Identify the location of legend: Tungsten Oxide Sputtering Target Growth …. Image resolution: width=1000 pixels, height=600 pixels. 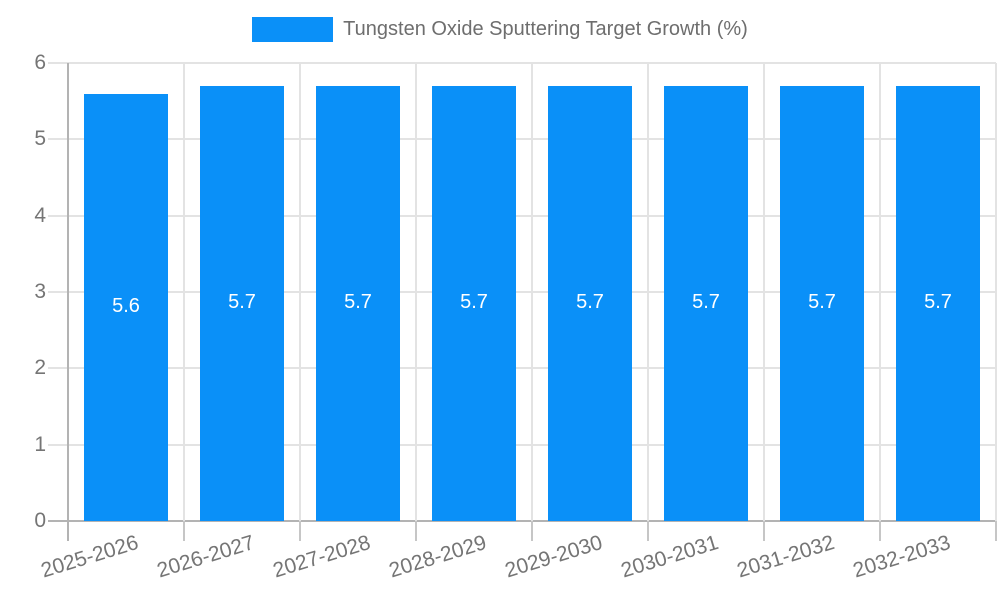
(500, 29).